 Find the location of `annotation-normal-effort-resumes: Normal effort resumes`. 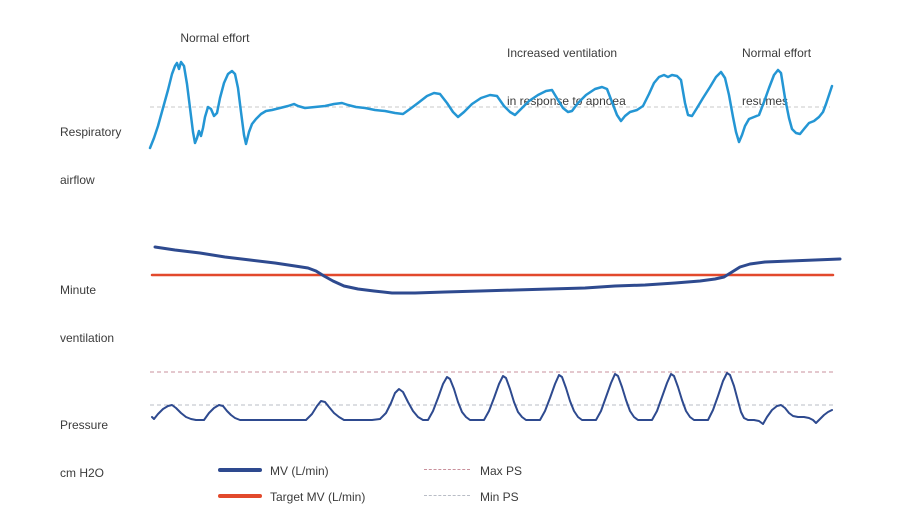

annotation-normal-effort-resumes: Normal effort resumes is located at coordinates (776, 77).